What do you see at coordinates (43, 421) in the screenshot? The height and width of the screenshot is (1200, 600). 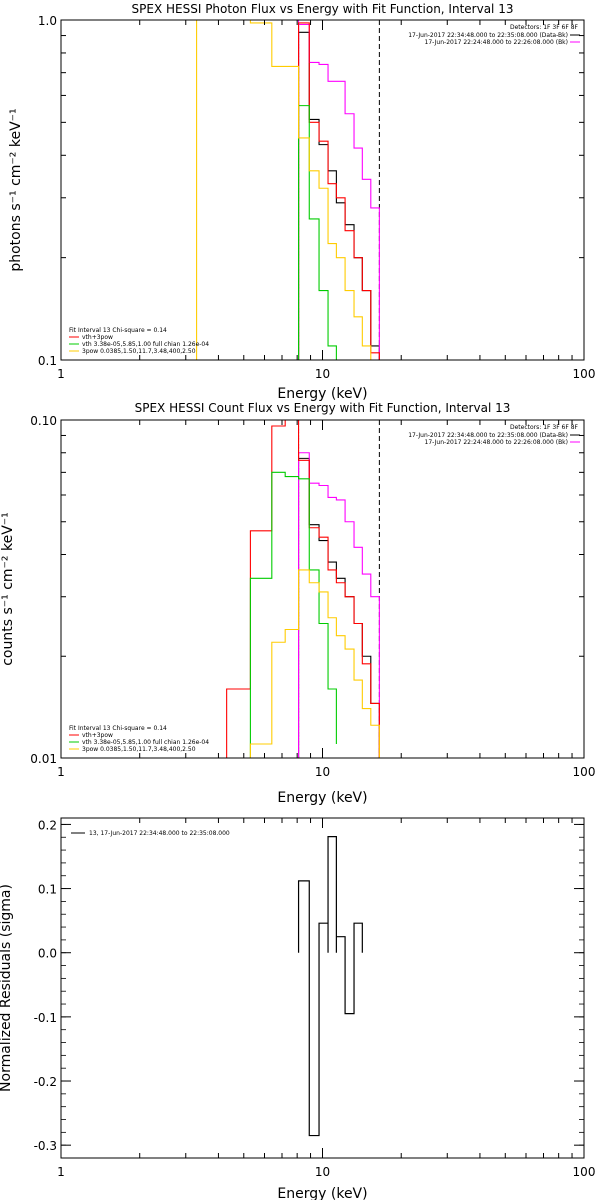 I see `y-tick-label: 0.10` at bounding box center [43, 421].